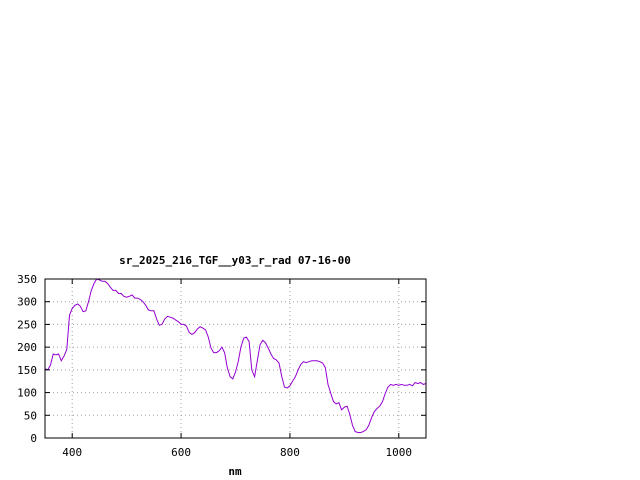 This screenshot has height=480, width=640. I want to click on y-tick-label: 250, so click(27, 324).